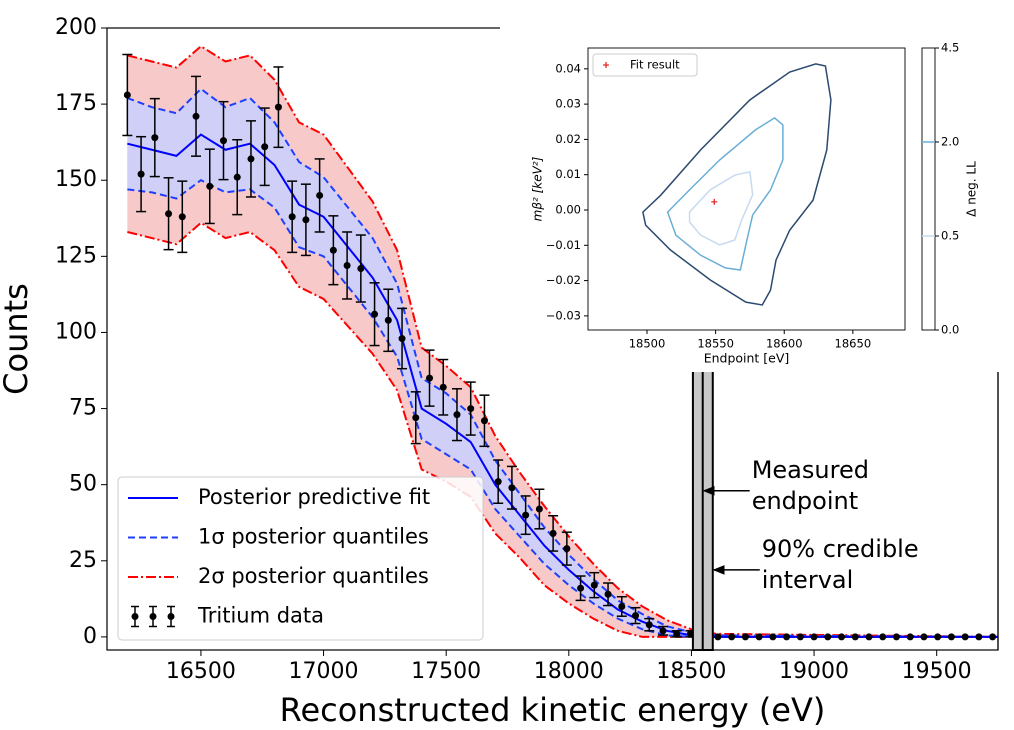 This screenshot has width=1014, height=730. What do you see at coordinates (76, 179) in the screenshot?
I see `y-tick-label: 150` at bounding box center [76, 179].